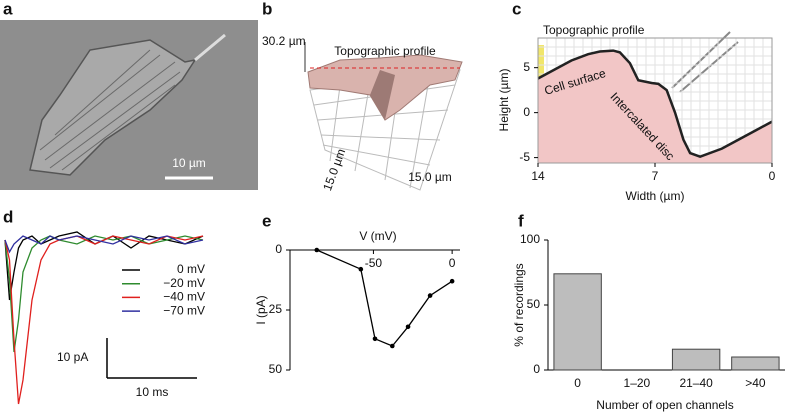 The image size is (788, 418). Describe the element at coordinates (110, 110) in the screenshot. I see `striations` at that location.